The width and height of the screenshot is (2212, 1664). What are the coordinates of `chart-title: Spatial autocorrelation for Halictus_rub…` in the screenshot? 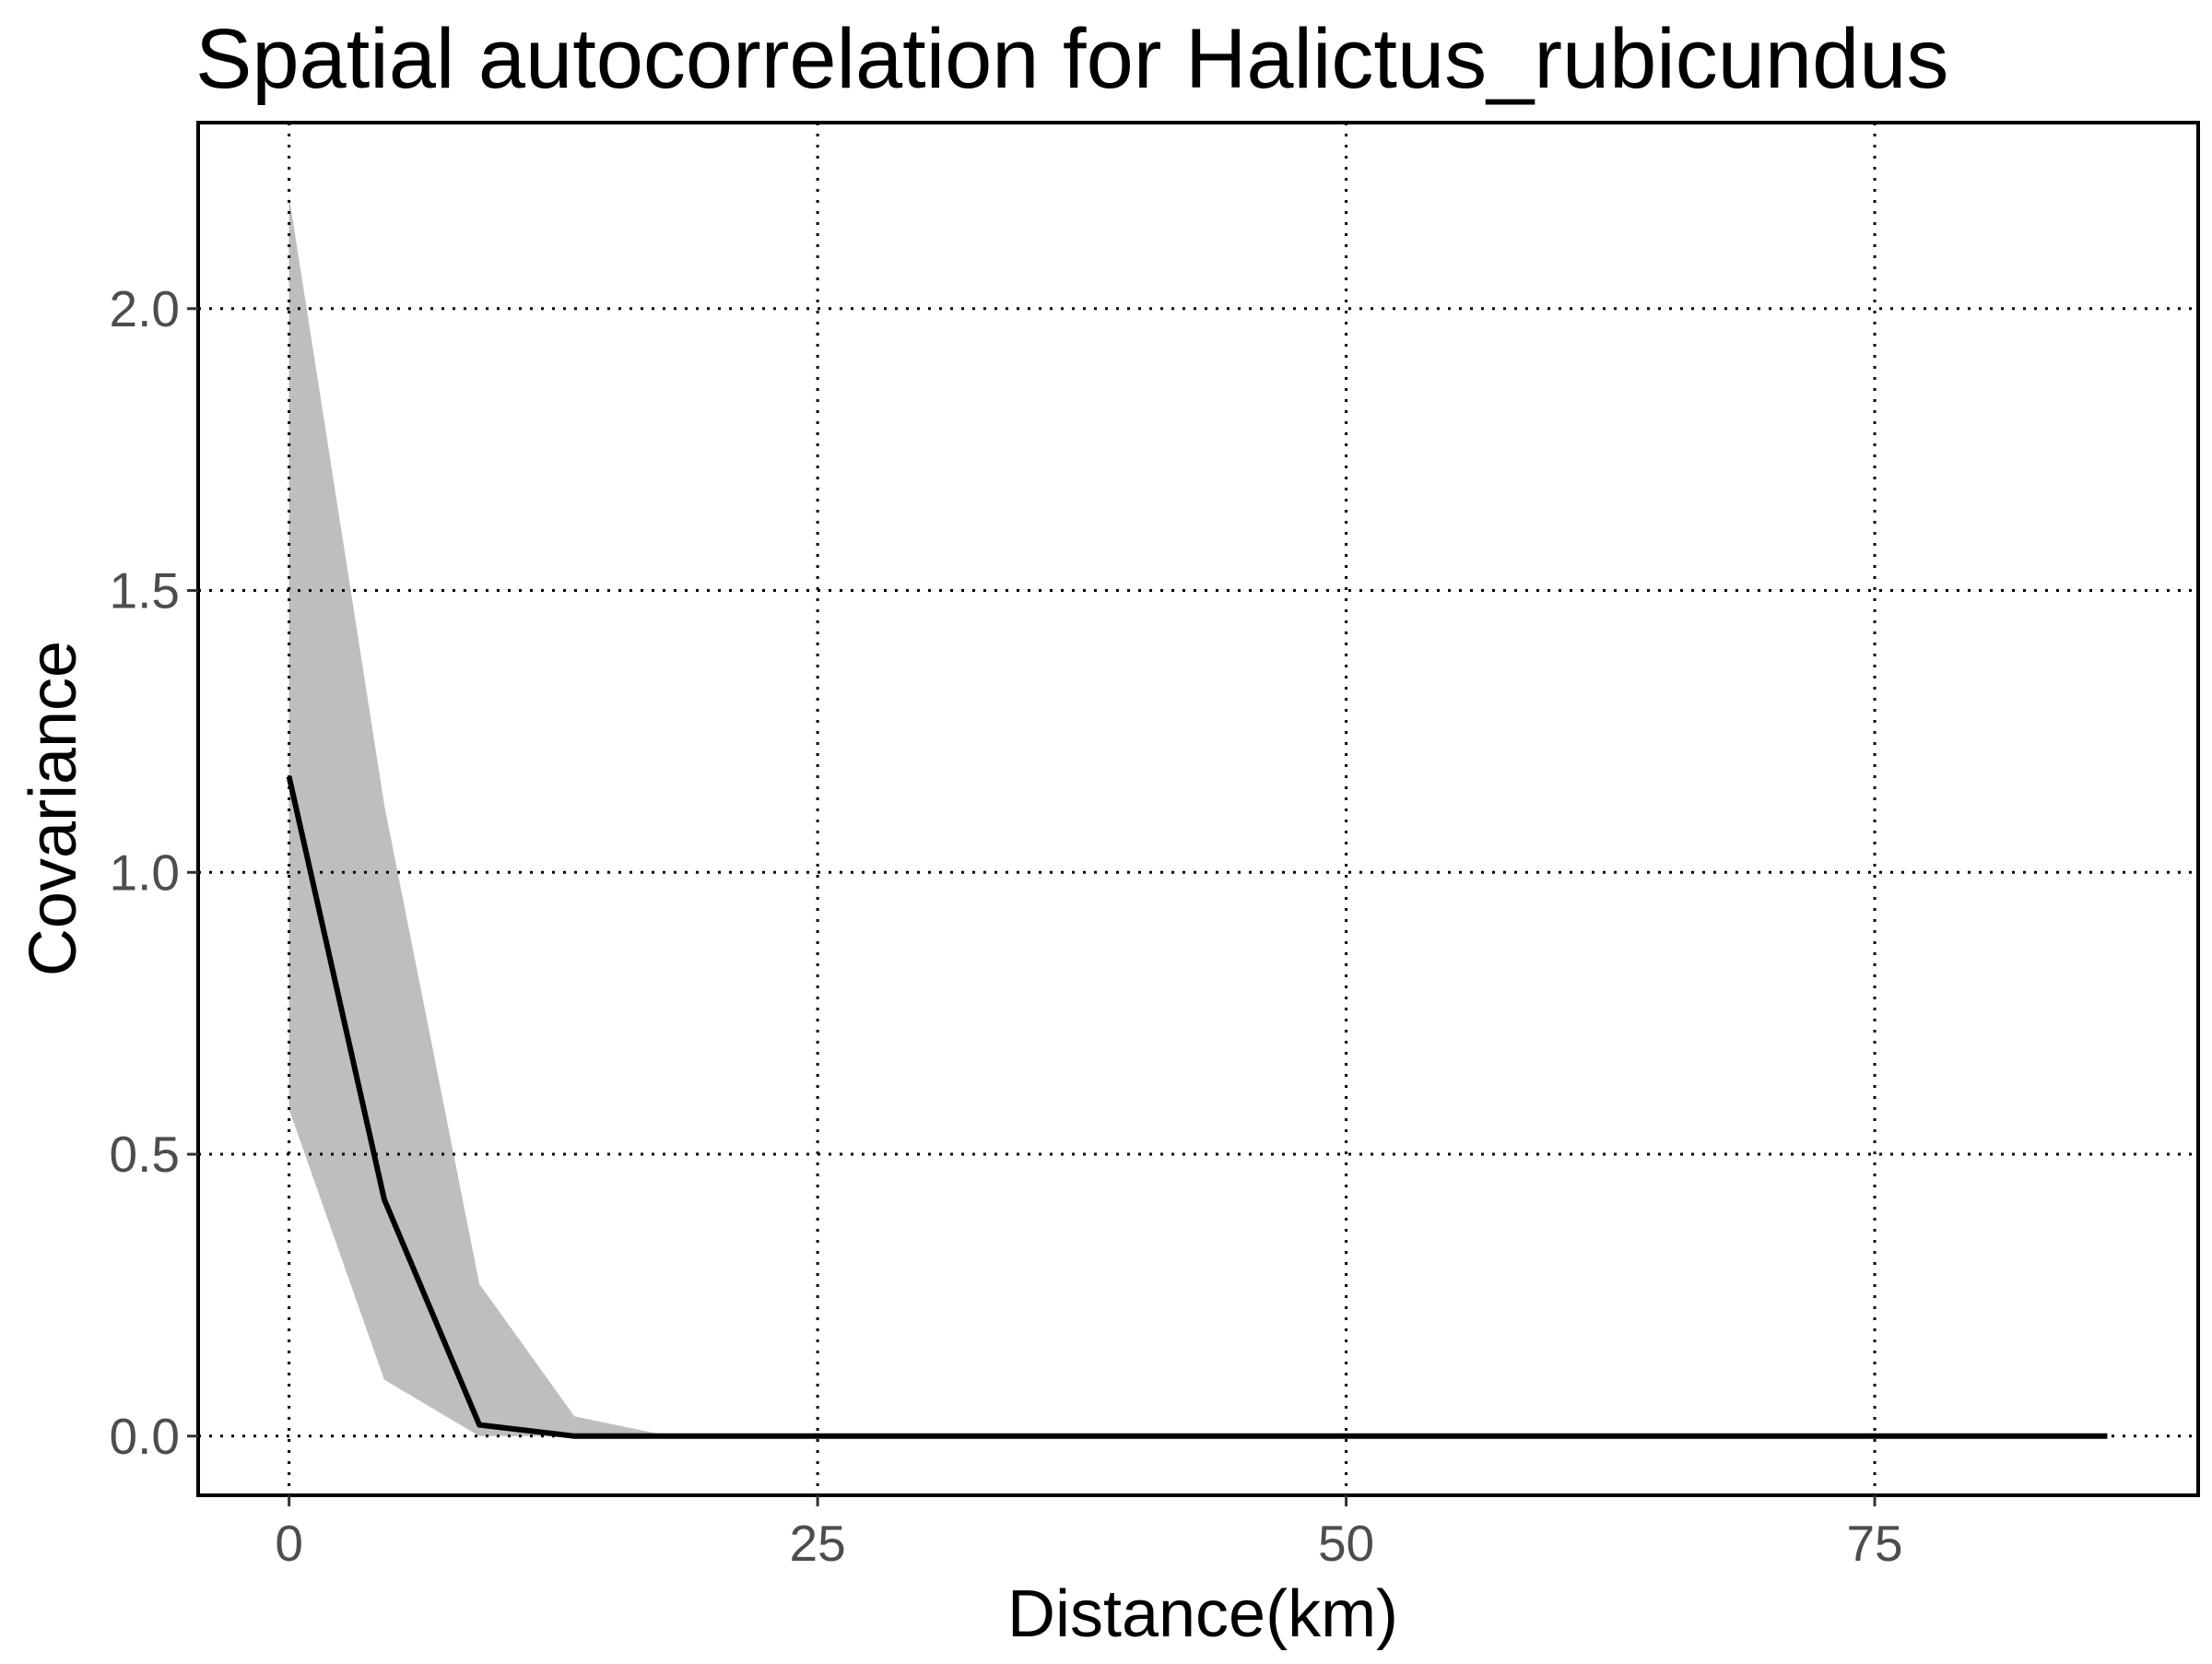 It's located at (1071, 59).